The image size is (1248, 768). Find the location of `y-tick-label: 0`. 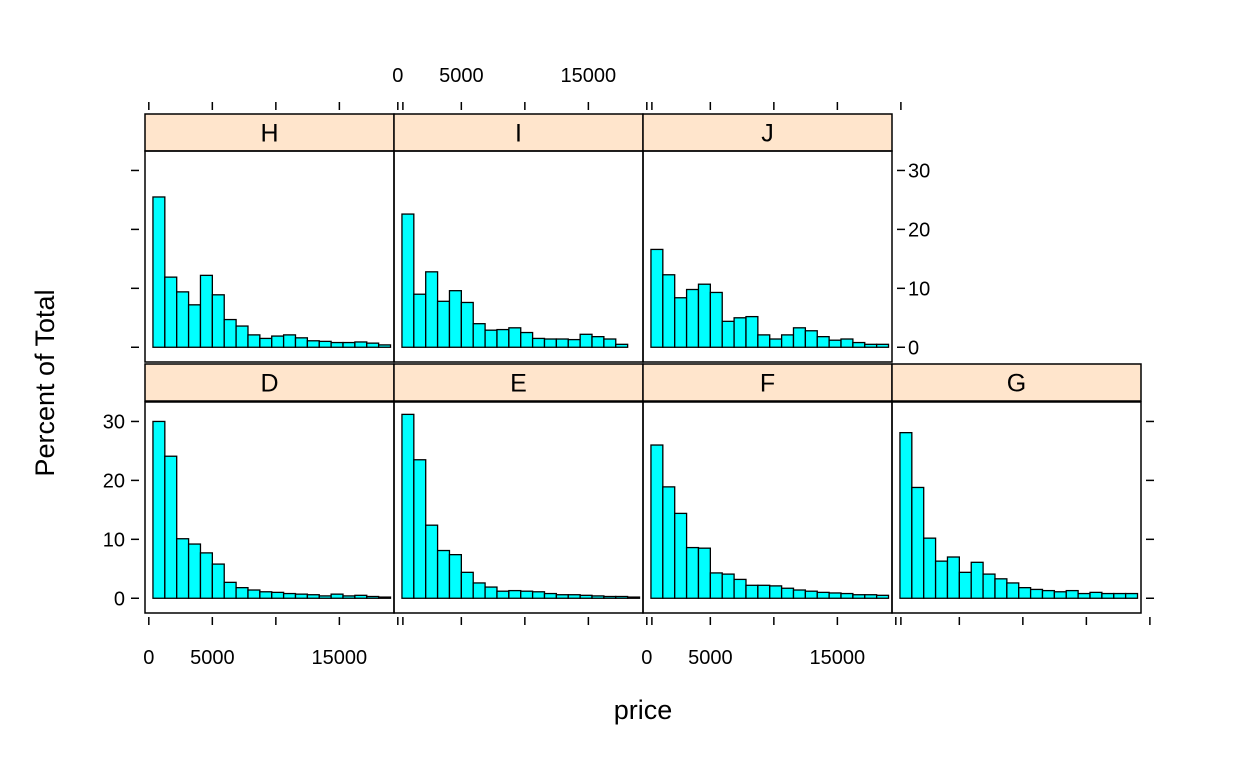

y-tick-label: 0 is located at coordinates (913, 348).